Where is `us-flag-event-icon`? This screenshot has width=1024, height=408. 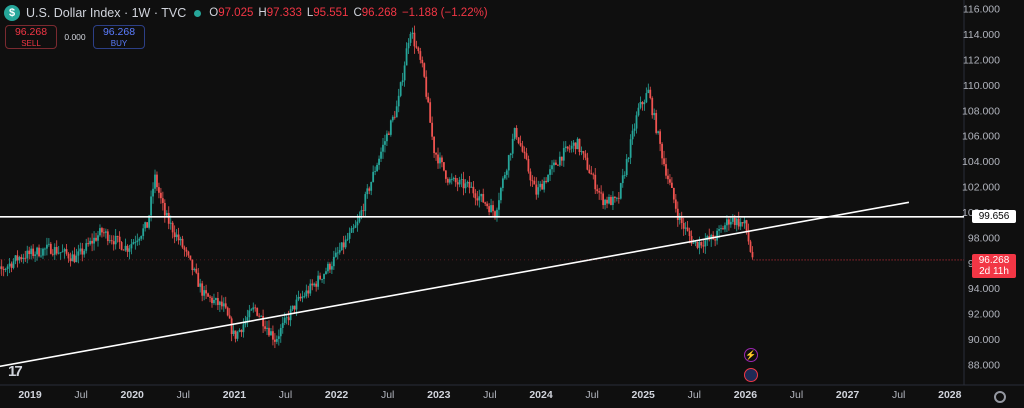 us-flag-event-icon is located at coordinates (751, 375).